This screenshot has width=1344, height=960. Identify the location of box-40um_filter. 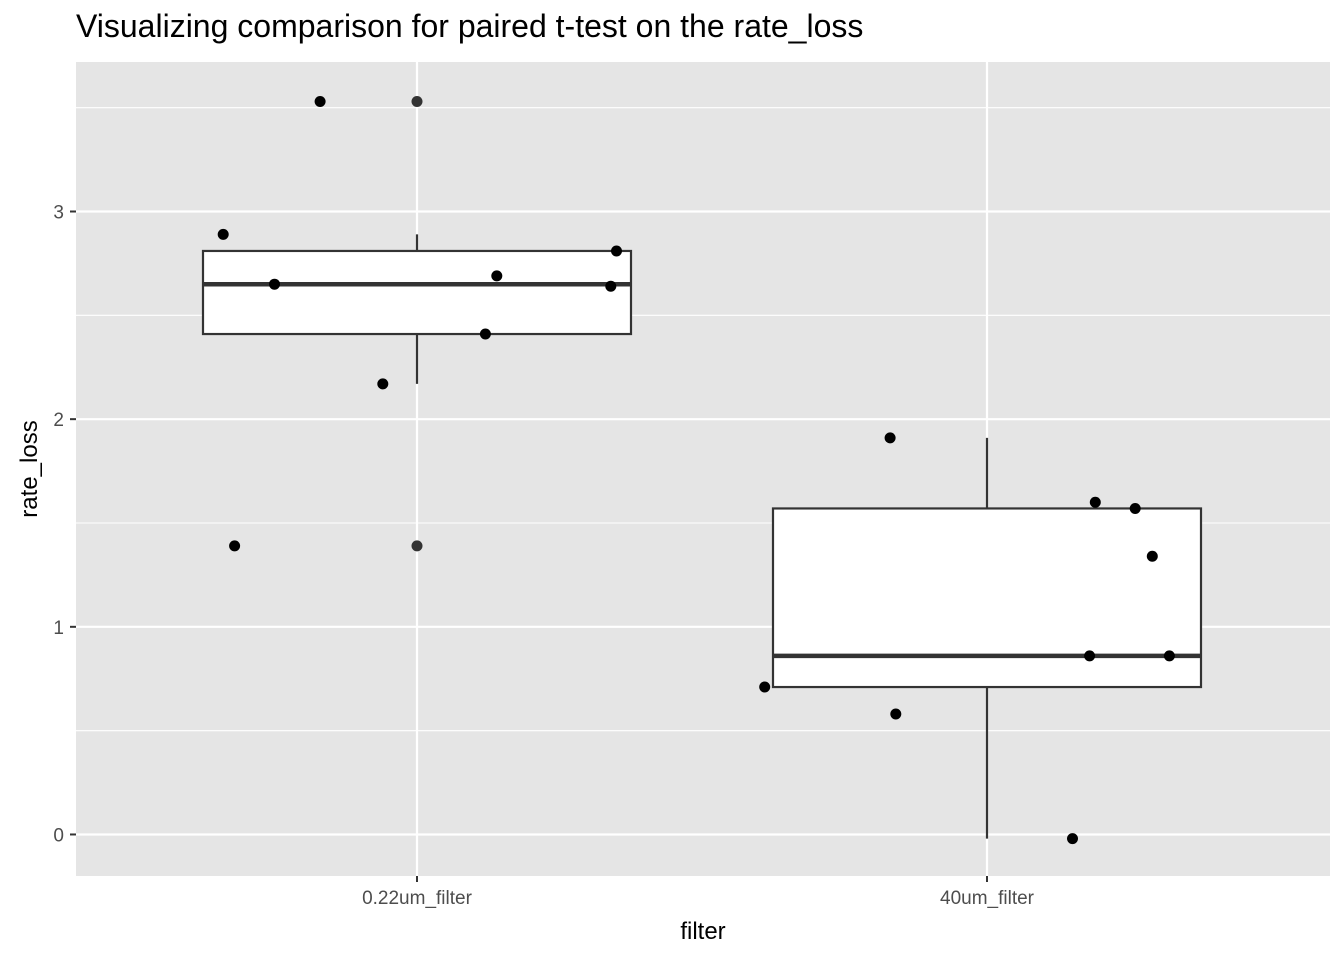
(987, 638).